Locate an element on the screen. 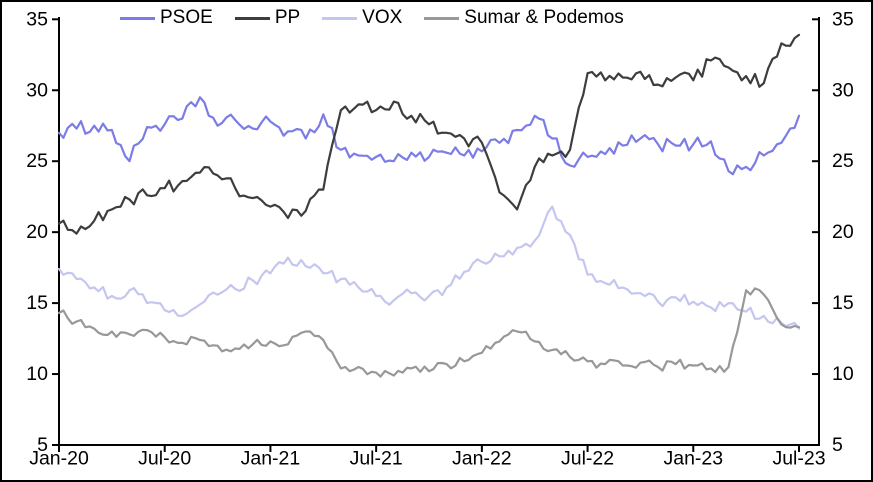 Image resolution: width=873 pixels, height=482 pixels. x-axis-tick-label: Jul-23 is located at coordinates (798, 459).